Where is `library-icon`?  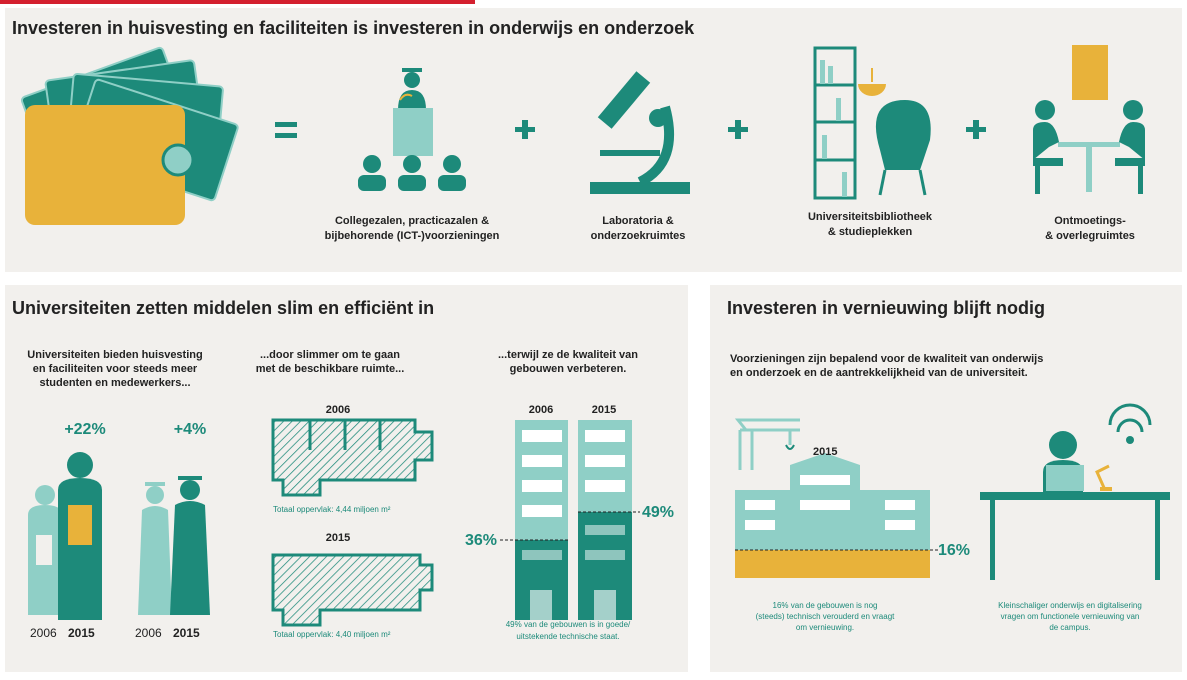
library-icon is located at coordinates (872, 123).